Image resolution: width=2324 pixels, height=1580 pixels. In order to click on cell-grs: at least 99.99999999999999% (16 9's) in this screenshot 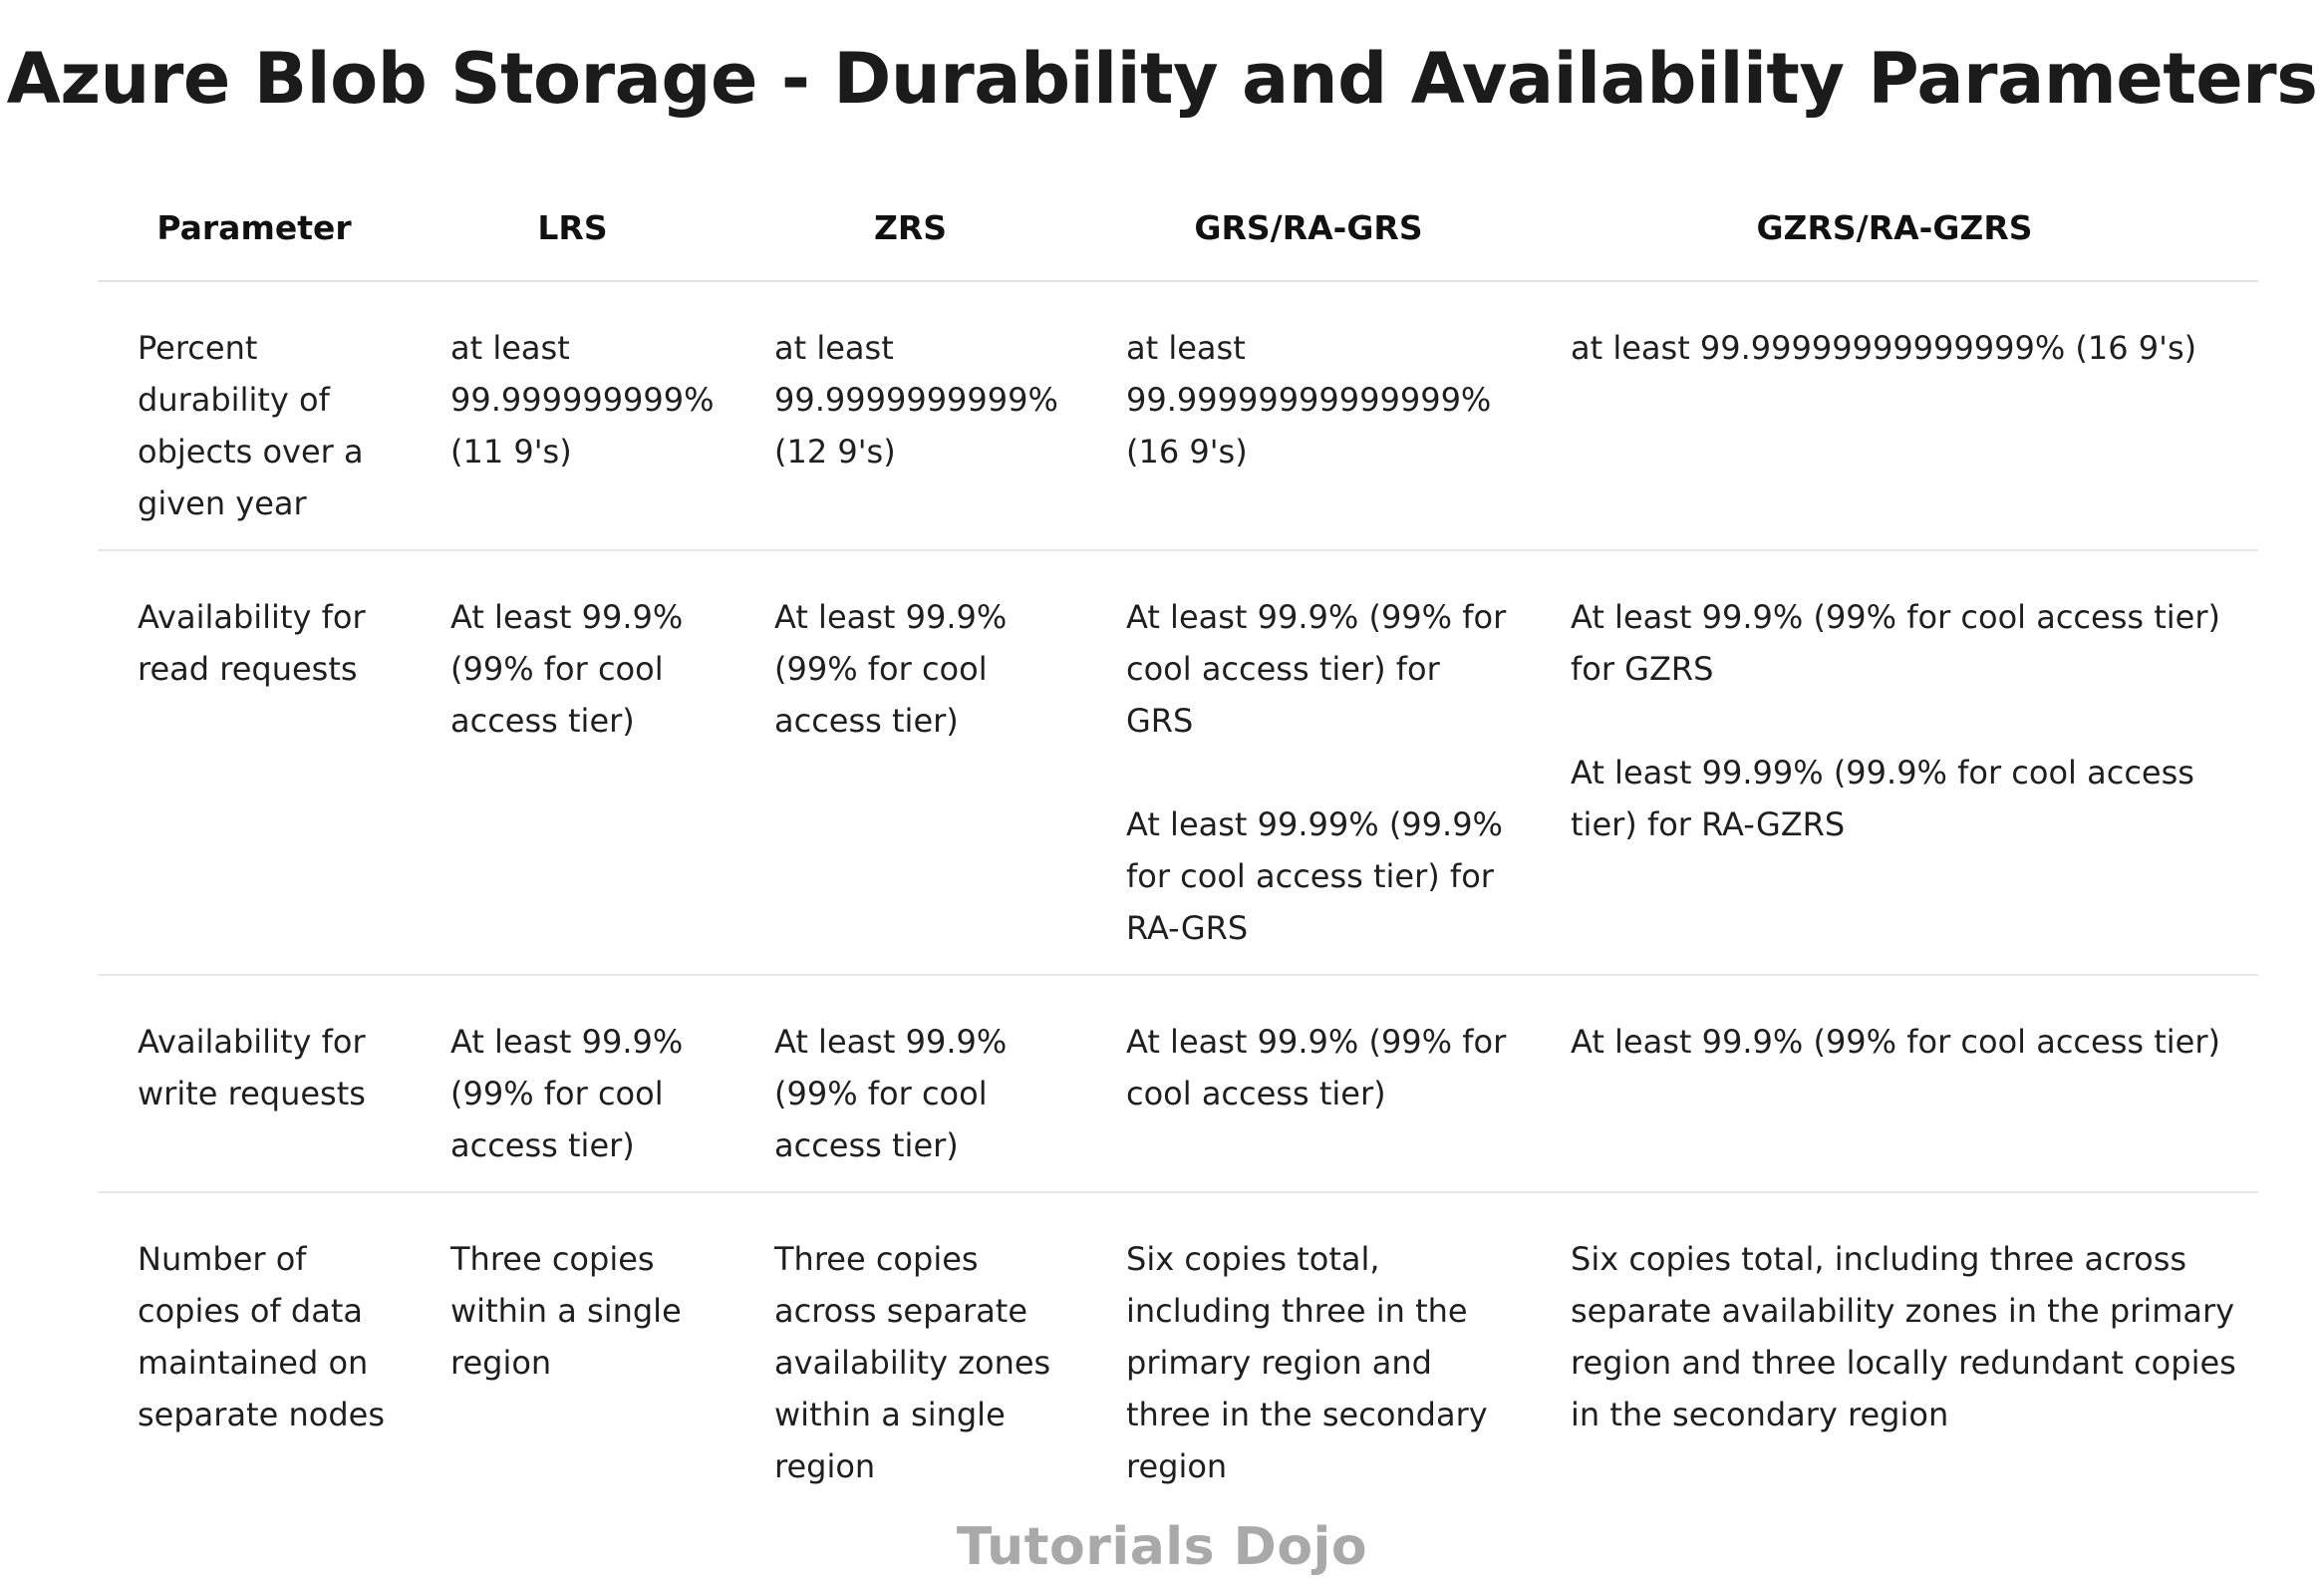, I will do `click(1308, 416)`.